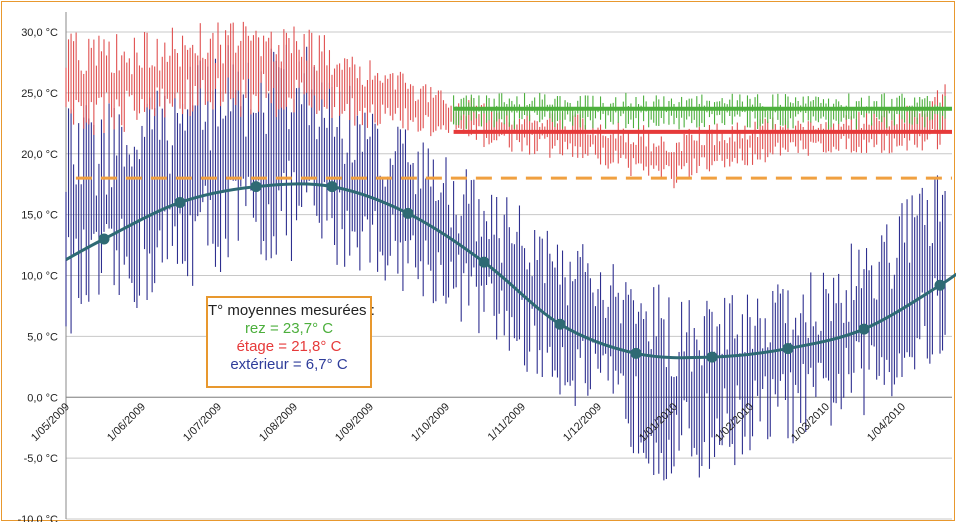 Image resolution: width=958 pixels, height=524 pixels. What do you see at coordinates (39, 216) in the screenshot?
I see `y-tick-label: 15,0 °C` at bounding box center [39, 216].